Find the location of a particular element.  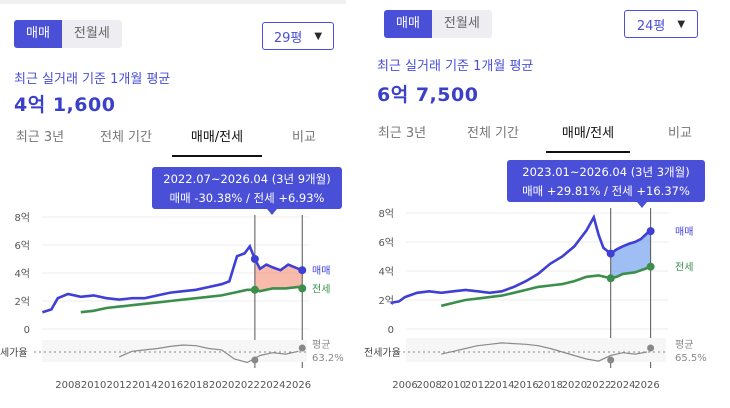

size-select: 29평 ▼ is located at coordinates (298, 36).